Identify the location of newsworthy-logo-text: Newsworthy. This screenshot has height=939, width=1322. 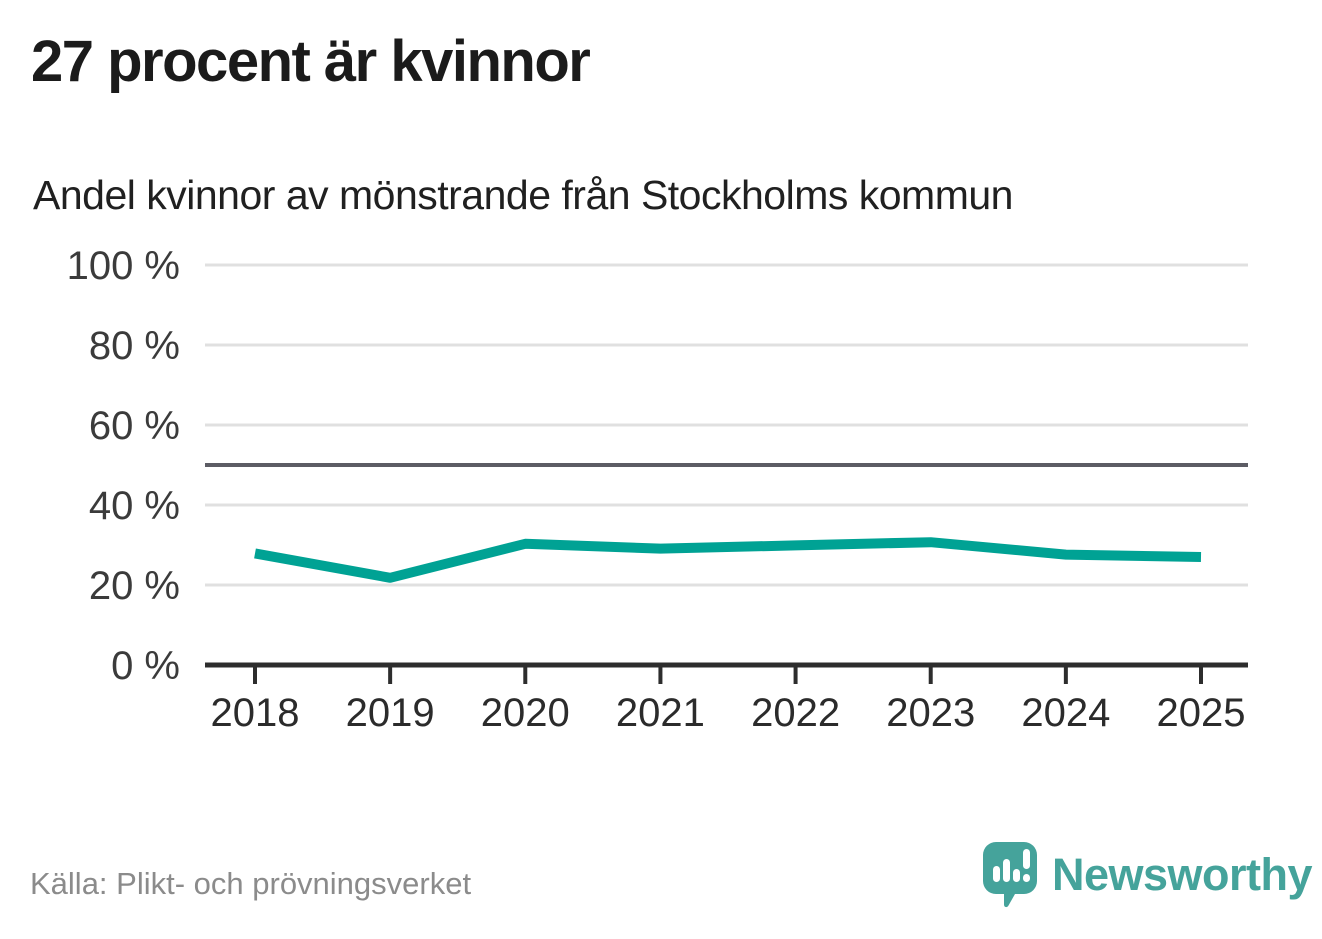
(1182, 874).